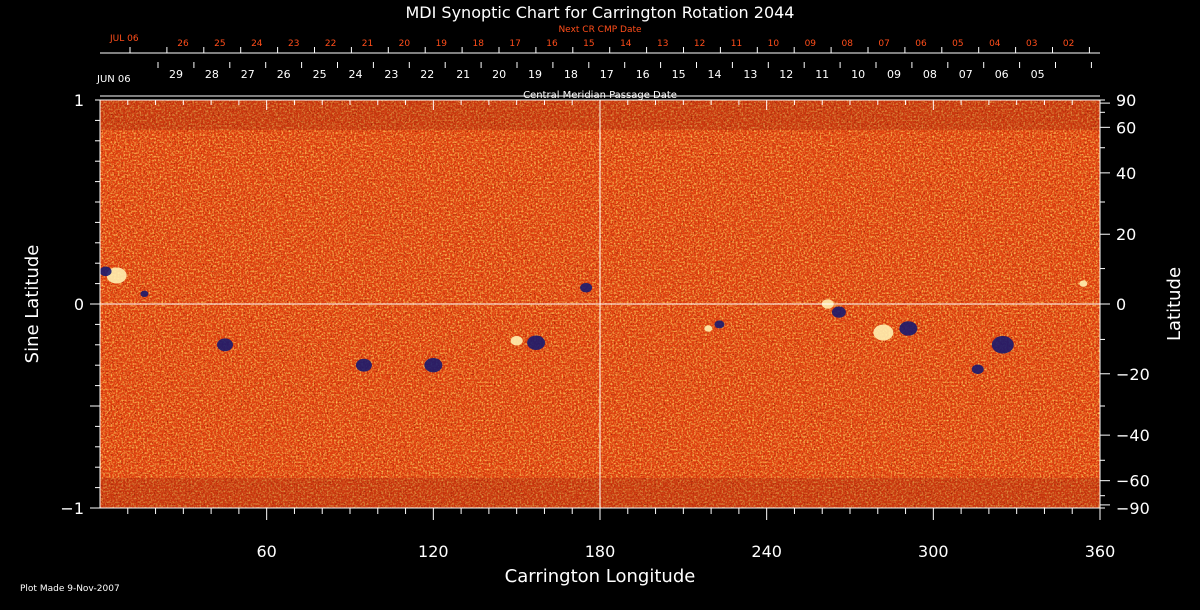 The width and height of the screenshot is (1200, 610). I want to click on cmp-date-label: 12, so click(786, 74).